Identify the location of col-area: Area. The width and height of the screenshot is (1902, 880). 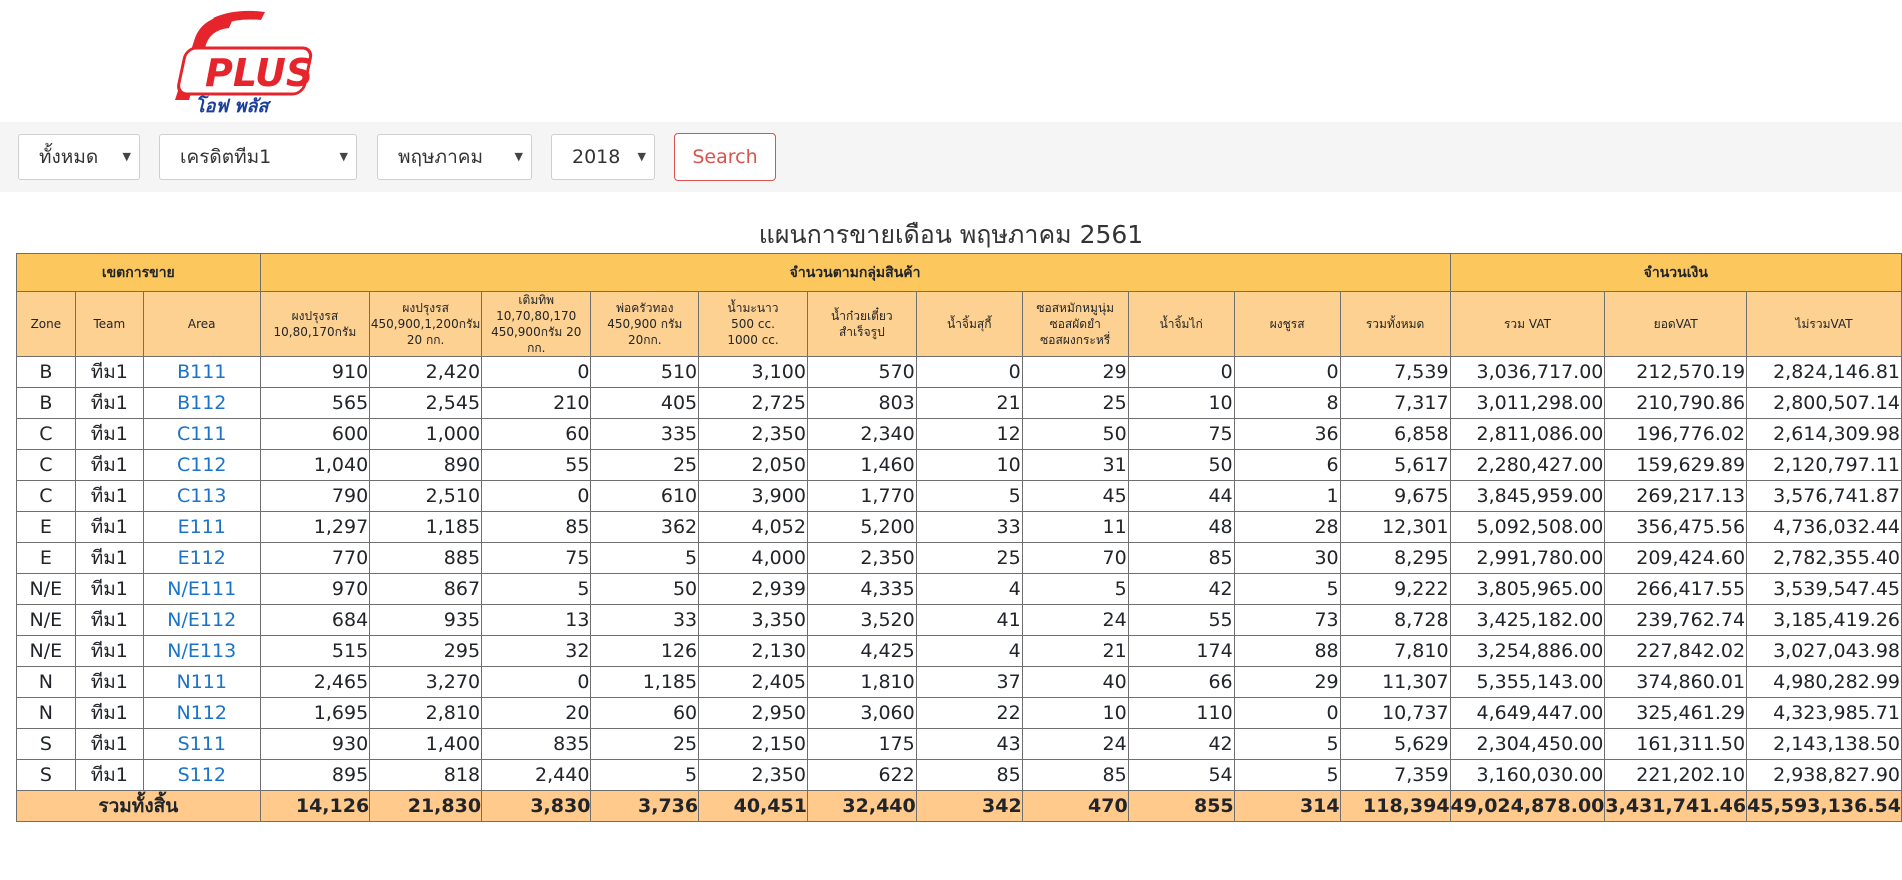
(201, 324).